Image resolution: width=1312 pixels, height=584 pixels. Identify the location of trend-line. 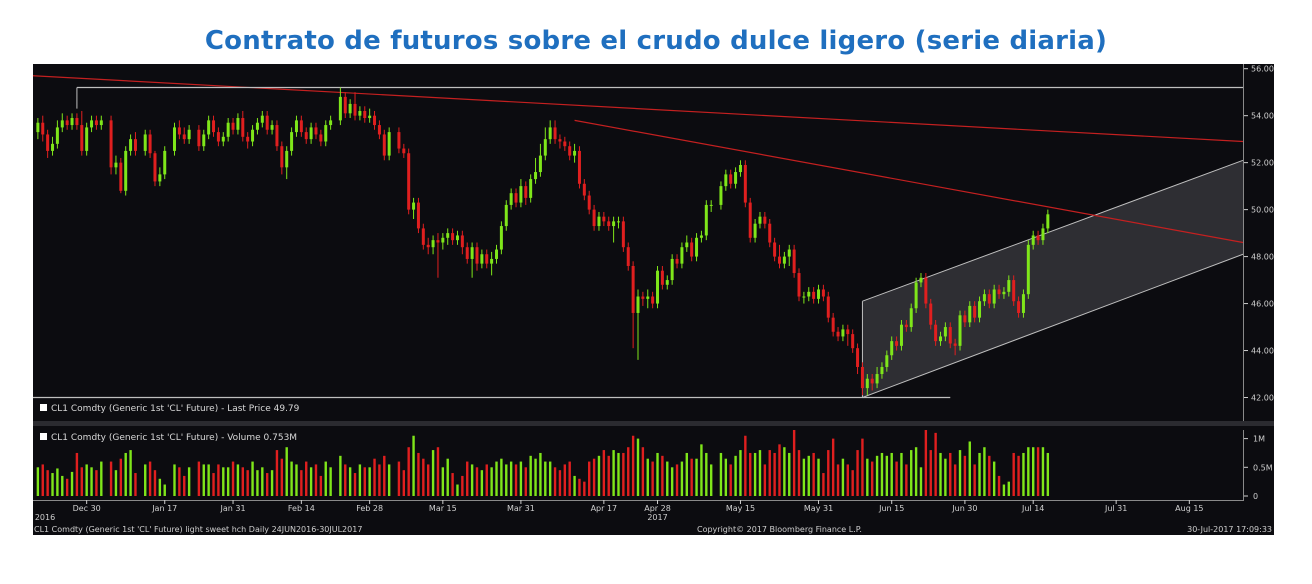
(638, 109).